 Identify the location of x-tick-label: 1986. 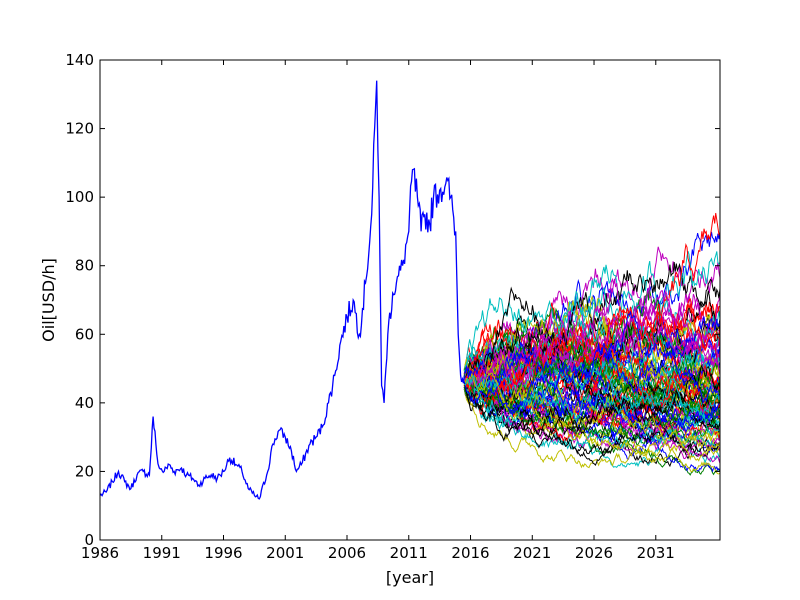
(100, 553).